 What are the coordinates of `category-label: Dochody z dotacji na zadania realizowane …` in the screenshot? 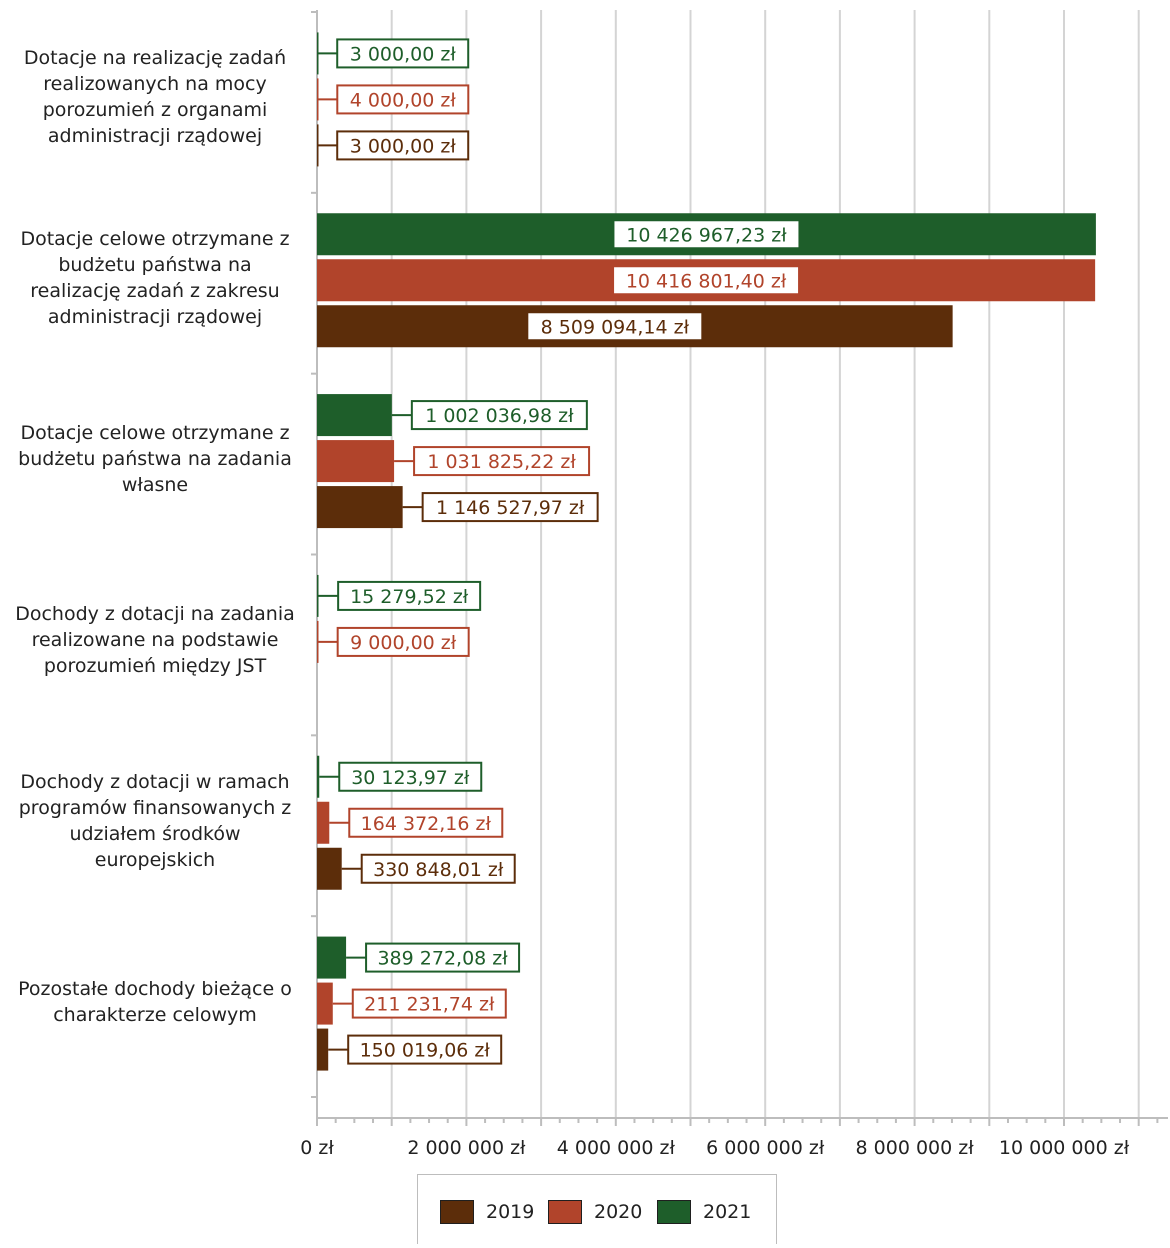 It's located at (155, 640).